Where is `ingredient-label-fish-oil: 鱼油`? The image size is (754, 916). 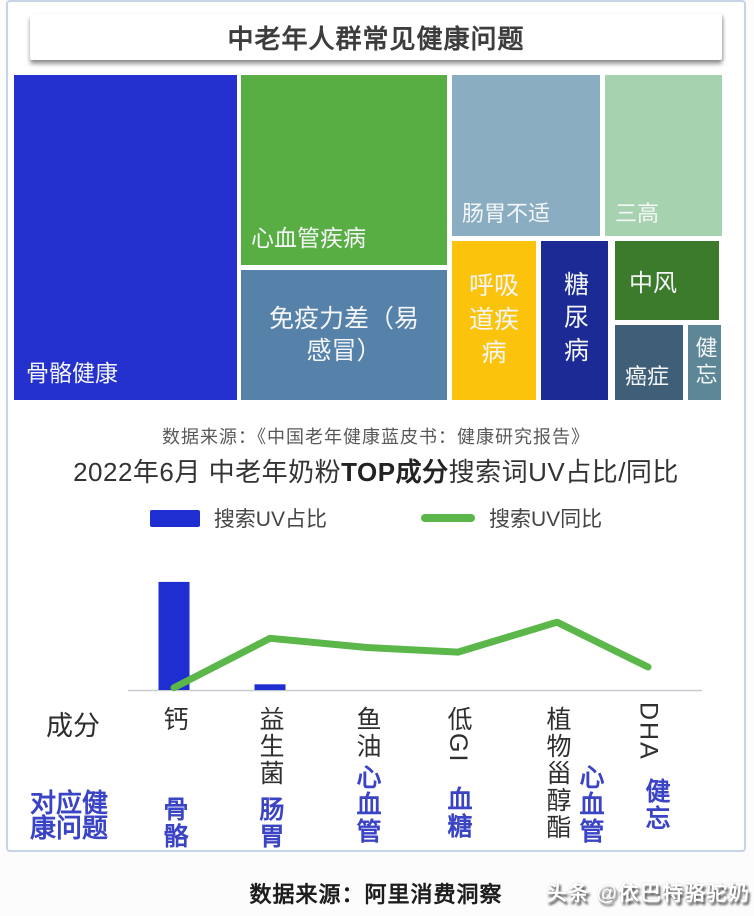
ingredient-label-fish-oil: 鱼油 is located at coordinates (367, 733).